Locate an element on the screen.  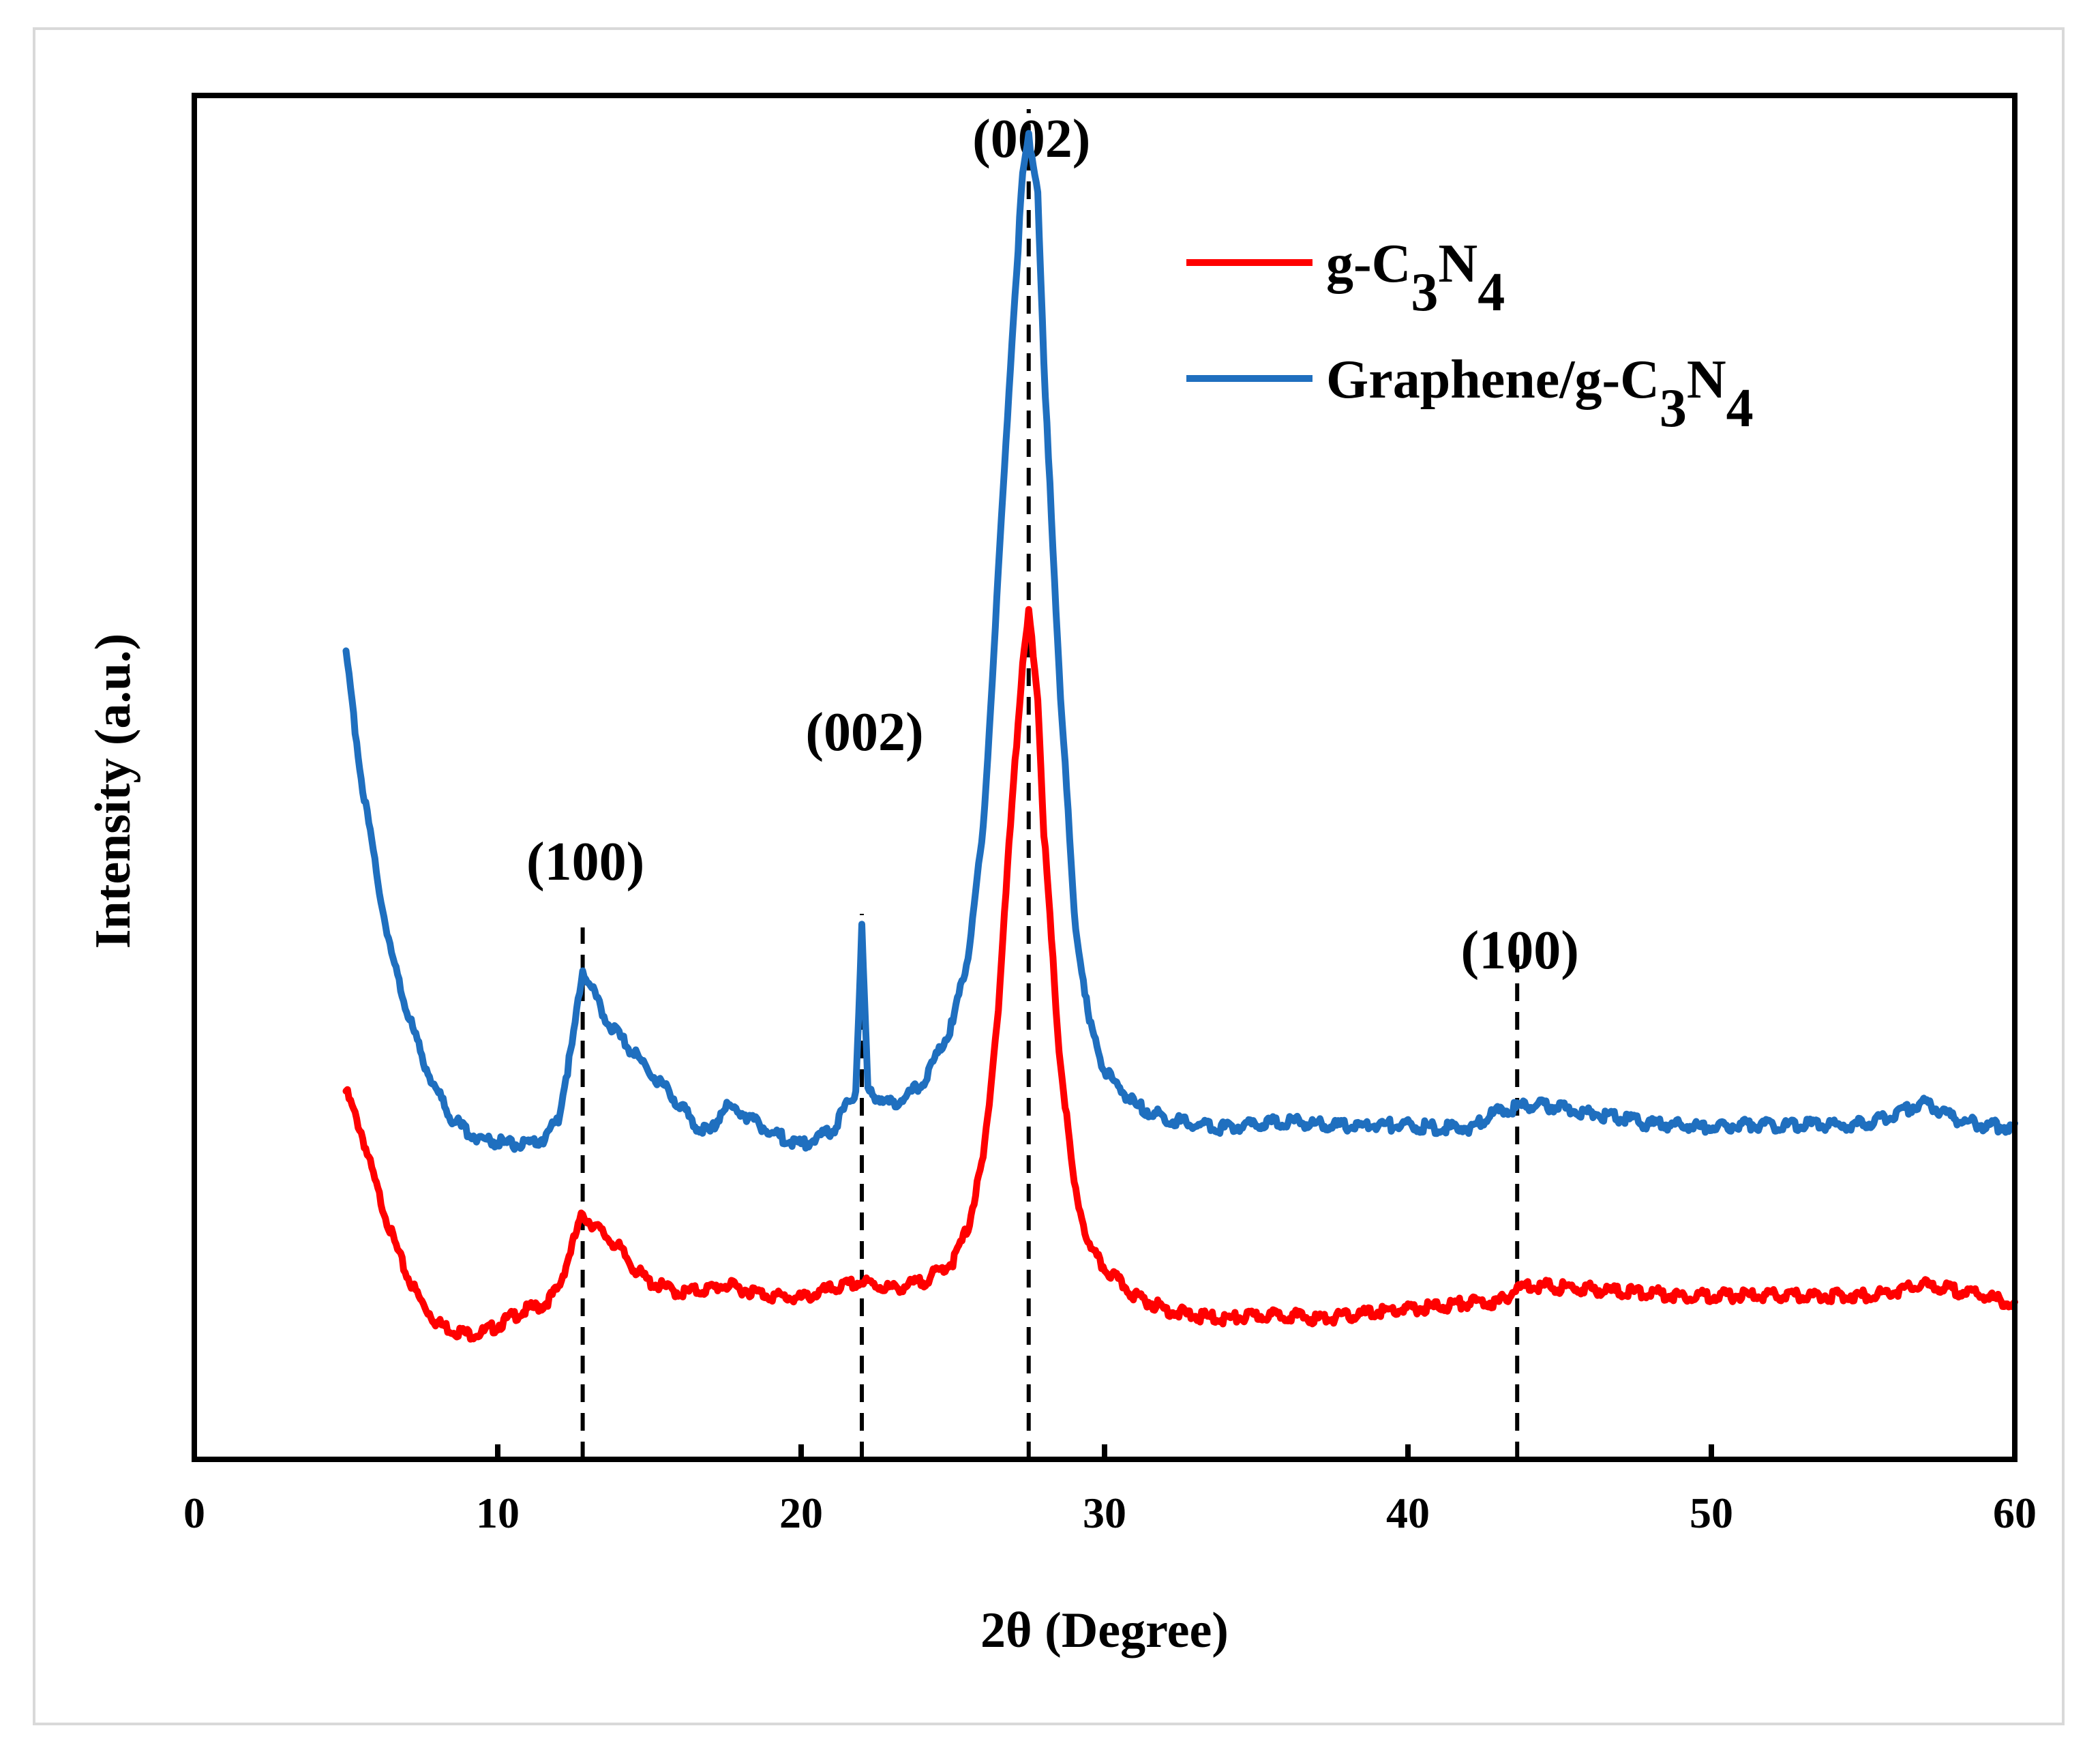
x-axis-ticks: 0 10 20 30 40 50 60 is located at coordinates (1110, 1490).